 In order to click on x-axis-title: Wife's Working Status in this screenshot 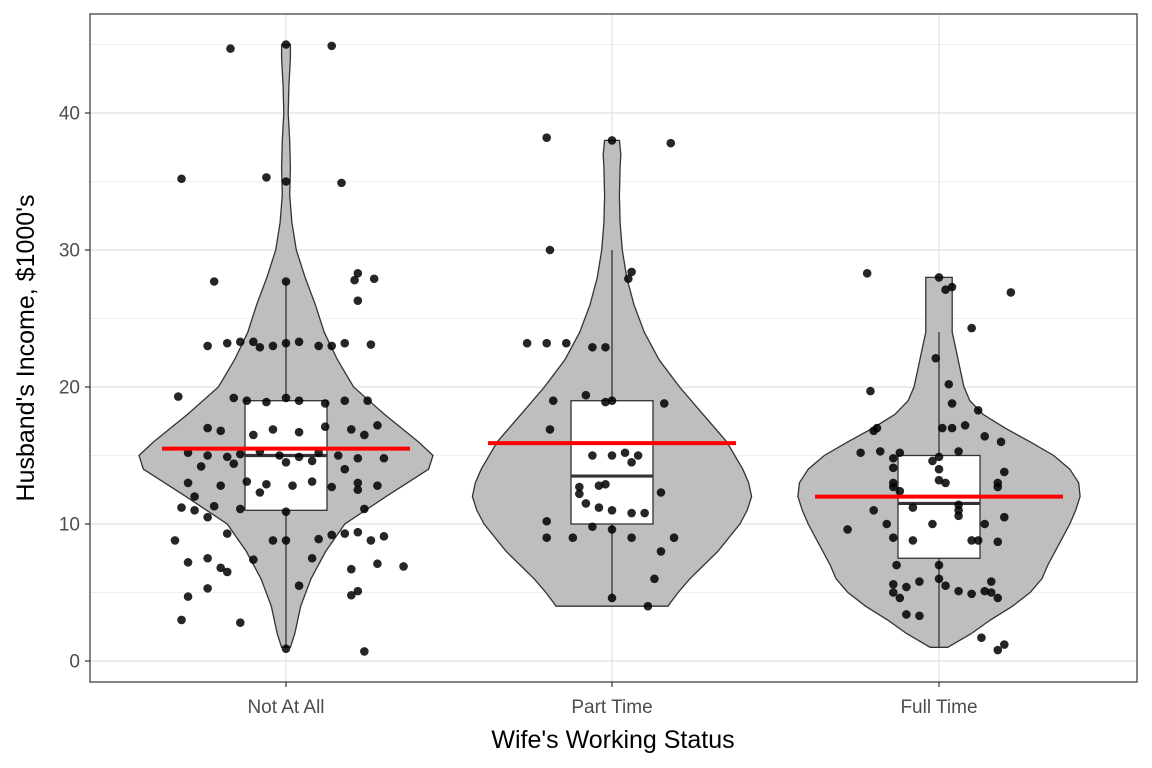, I will do `click(612, 740)`.